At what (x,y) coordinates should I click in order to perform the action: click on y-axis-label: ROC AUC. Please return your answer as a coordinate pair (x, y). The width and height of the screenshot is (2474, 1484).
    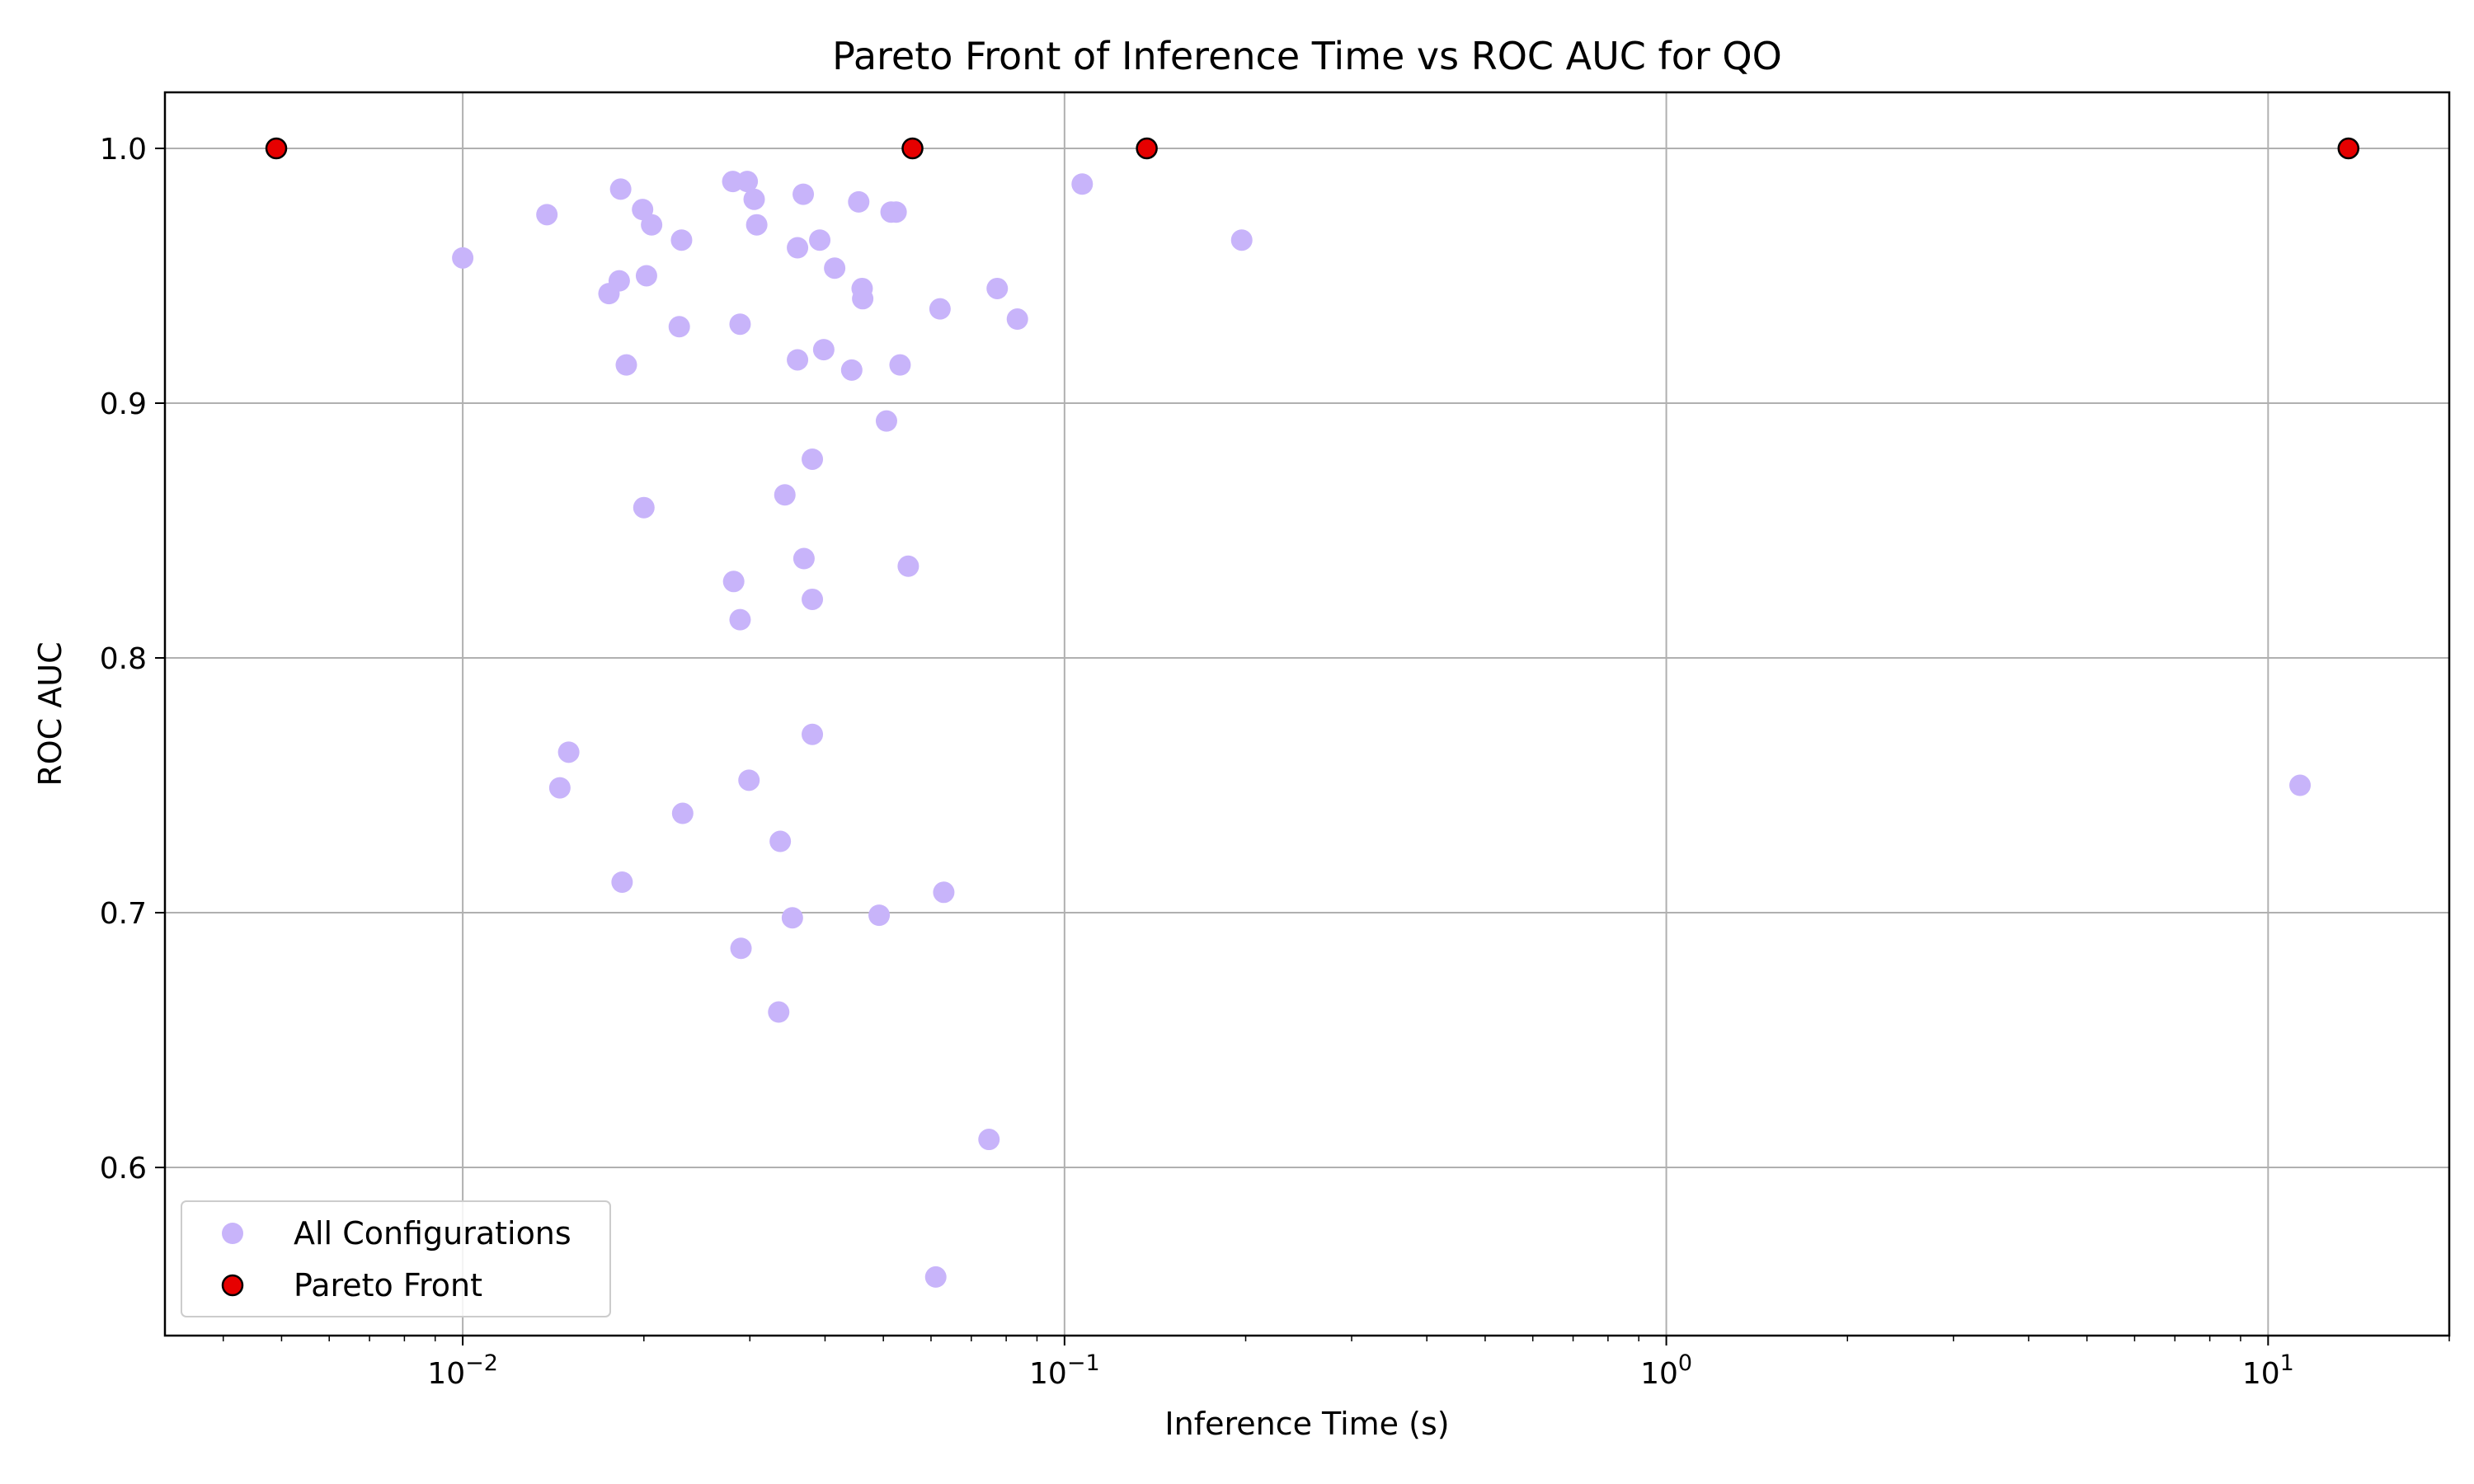
    Looking at the image, I should click on (50, 713).